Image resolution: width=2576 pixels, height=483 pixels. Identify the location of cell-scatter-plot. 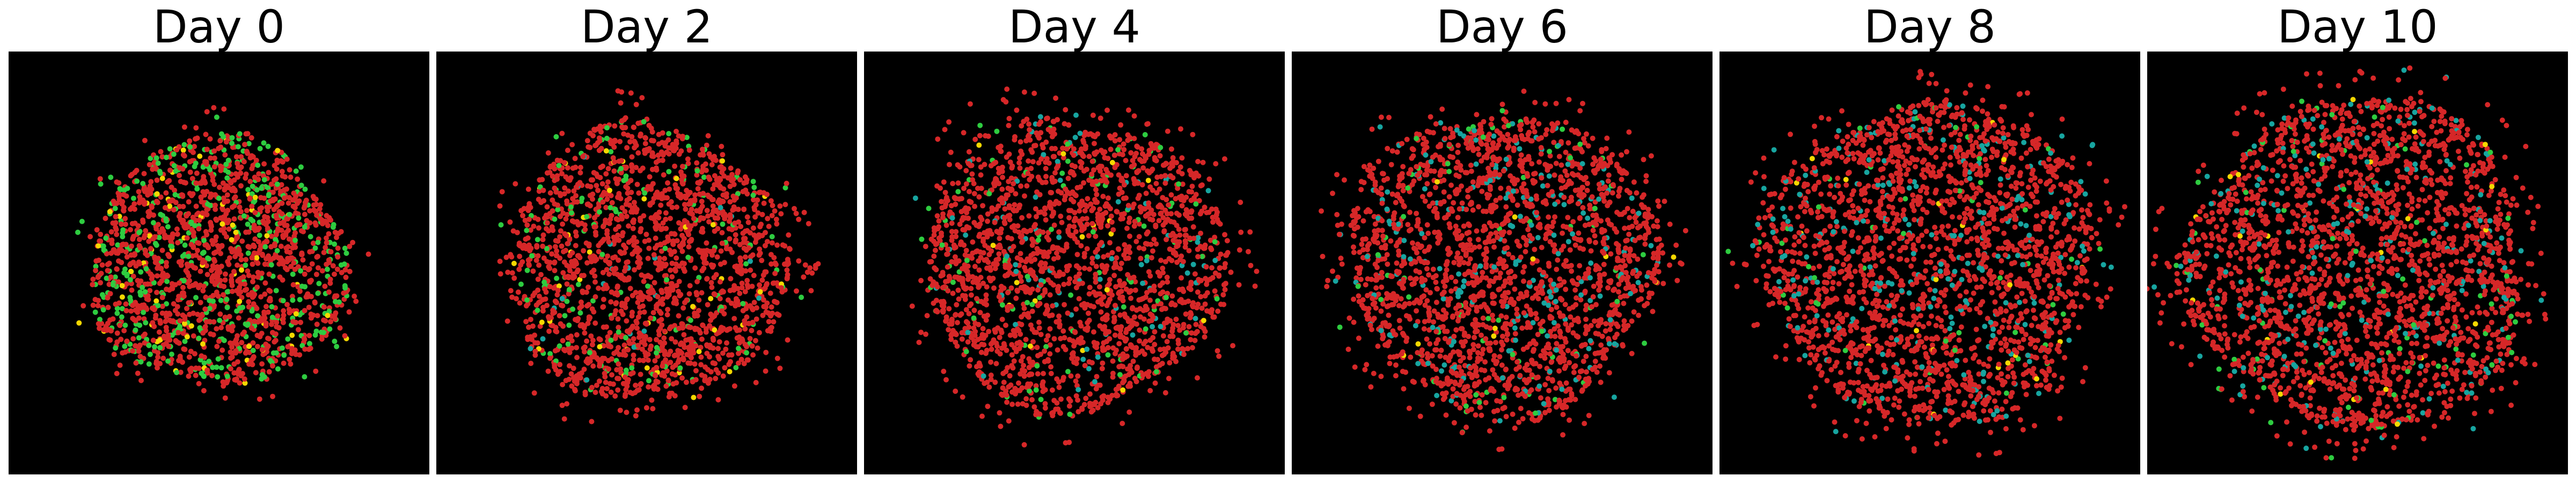
(646, 263).